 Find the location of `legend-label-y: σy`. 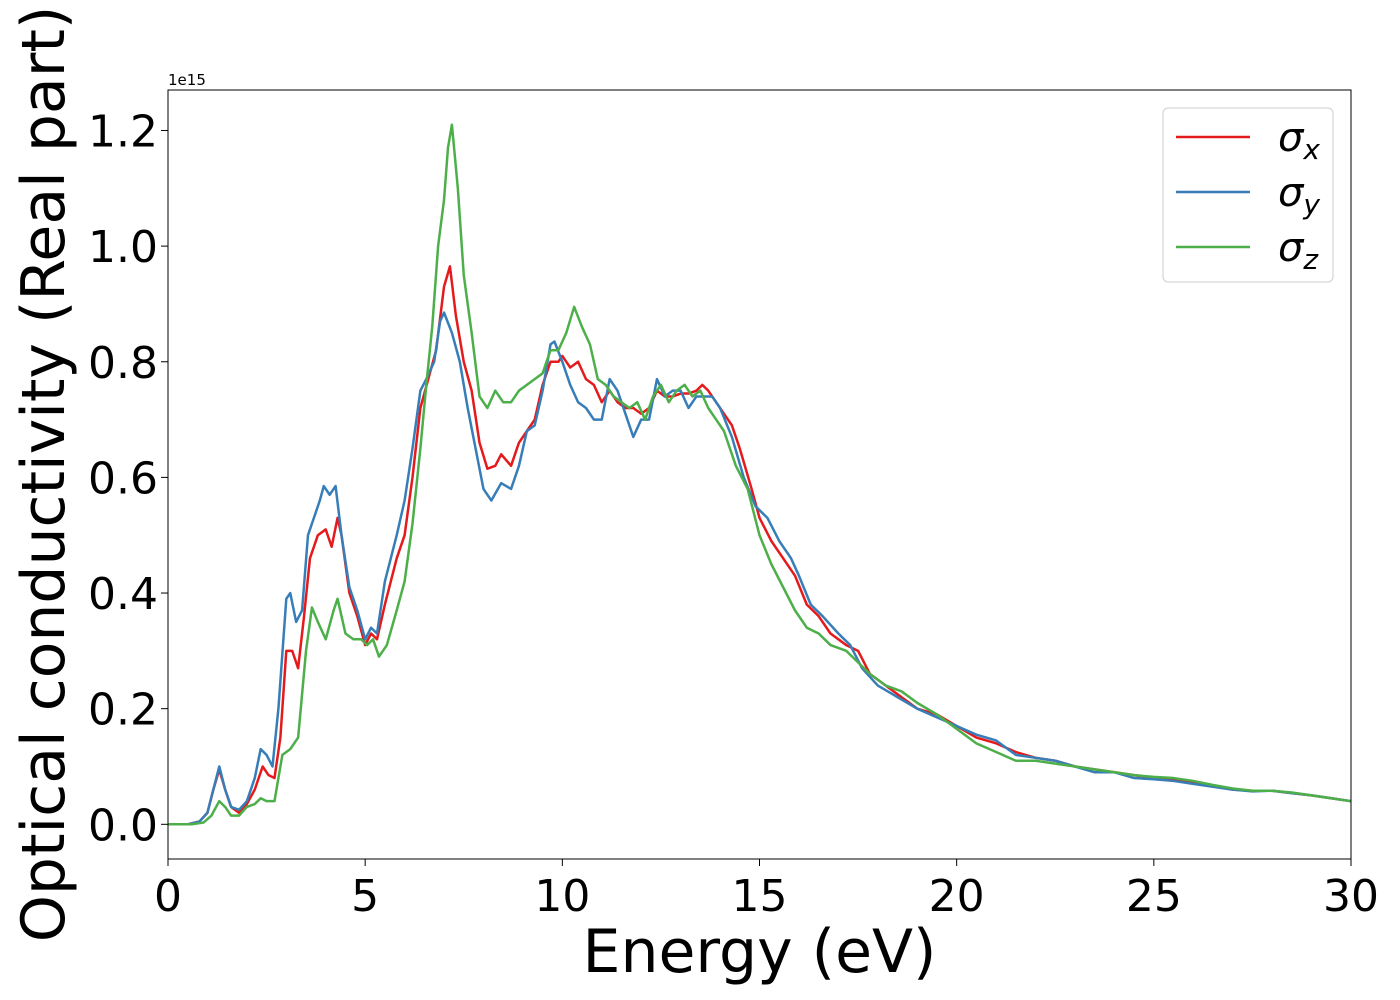

legend-label-y: σy is located at coordinates (1299, 195).